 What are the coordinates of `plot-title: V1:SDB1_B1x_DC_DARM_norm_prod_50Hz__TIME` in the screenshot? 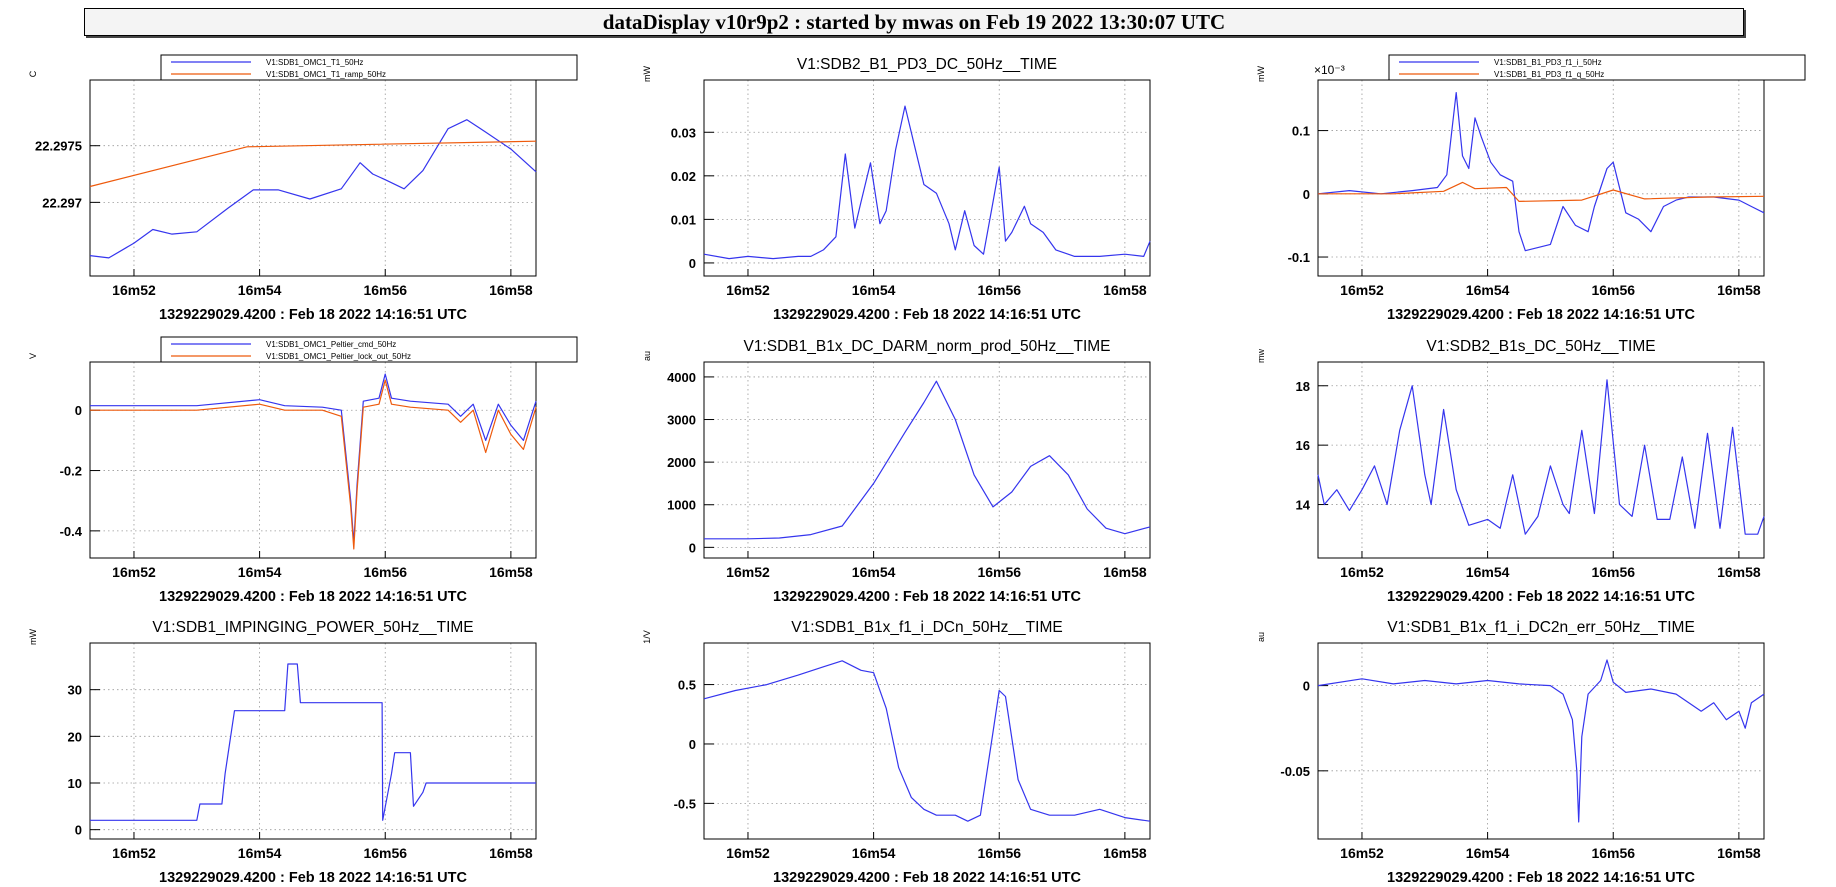 It's located at (927, 346).